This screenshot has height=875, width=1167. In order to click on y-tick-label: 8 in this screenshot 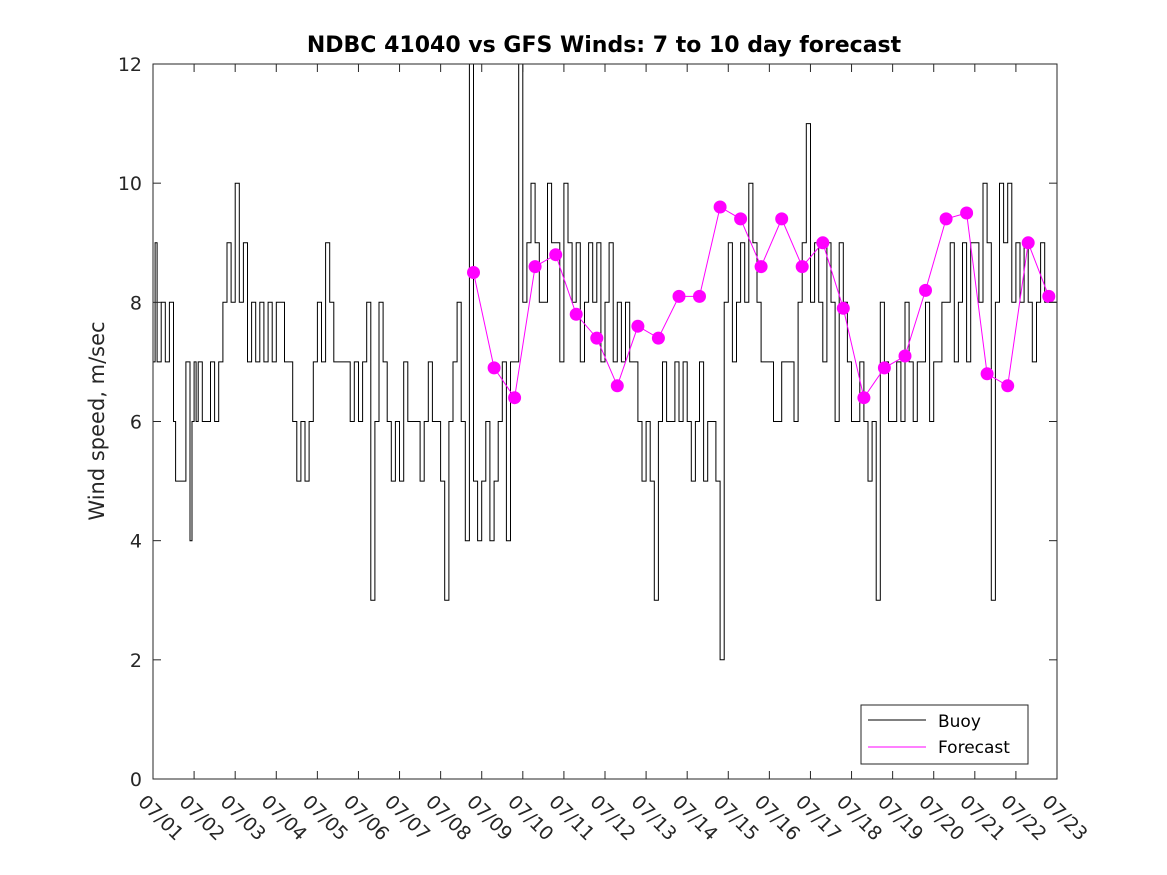, I will do `click(136, 303)`.